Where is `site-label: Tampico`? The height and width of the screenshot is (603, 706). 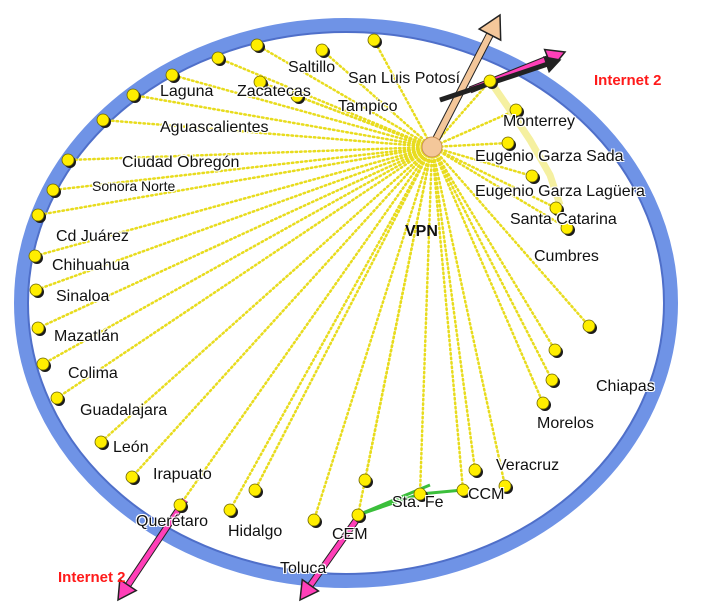
site-label: Tampico is located at coordinates (368, 106).